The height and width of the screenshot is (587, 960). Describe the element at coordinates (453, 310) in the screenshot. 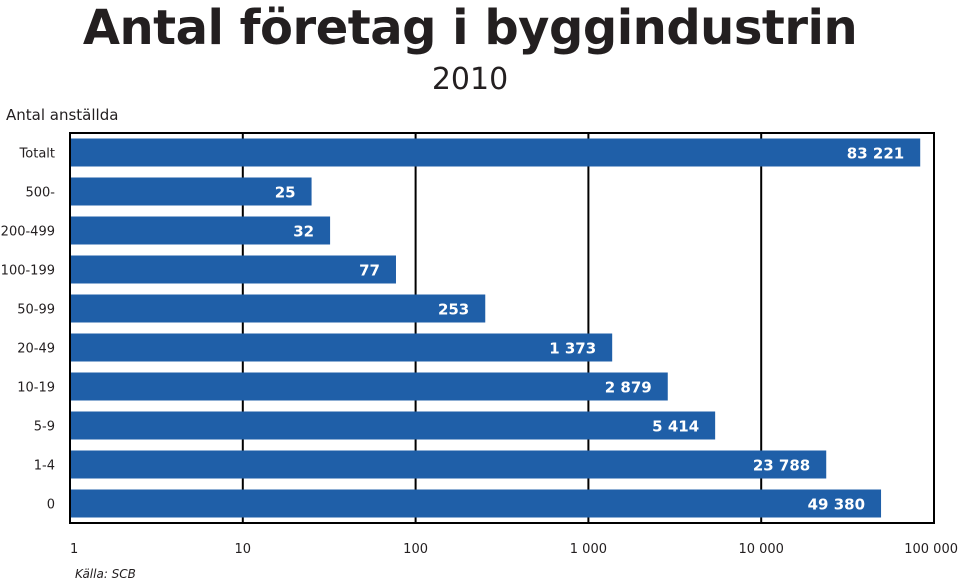

I see `bar-value-label: 253` at that location.